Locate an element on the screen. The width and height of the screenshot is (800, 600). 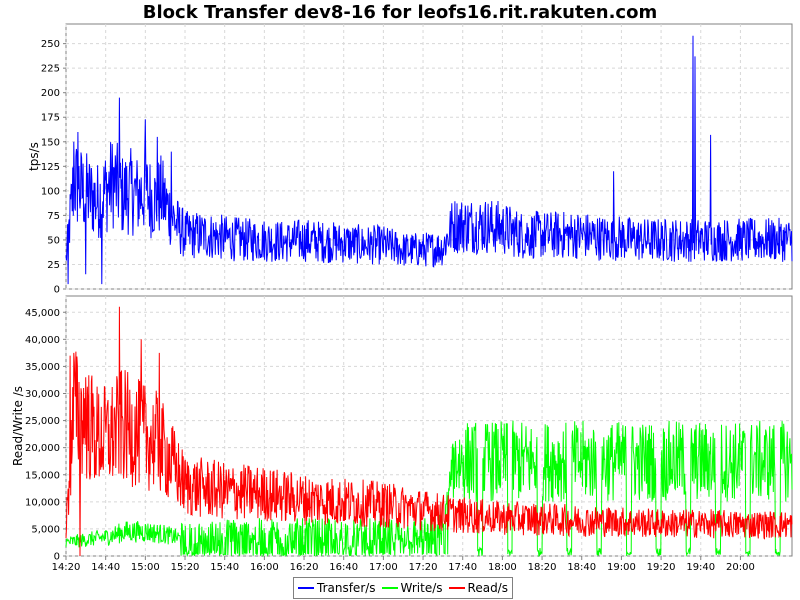
y-tick-label: 20,000 is located at coordinates (42, 448).